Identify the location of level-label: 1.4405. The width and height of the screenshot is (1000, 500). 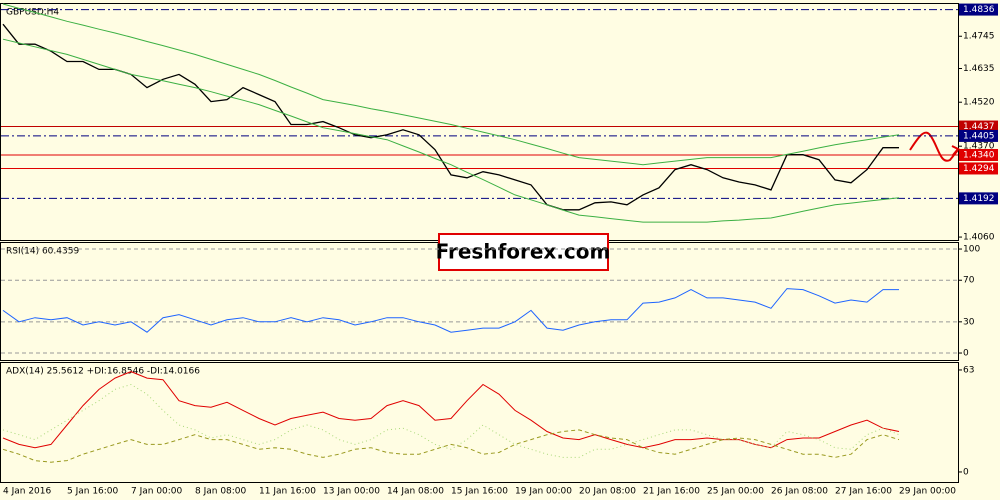
(979, 136).